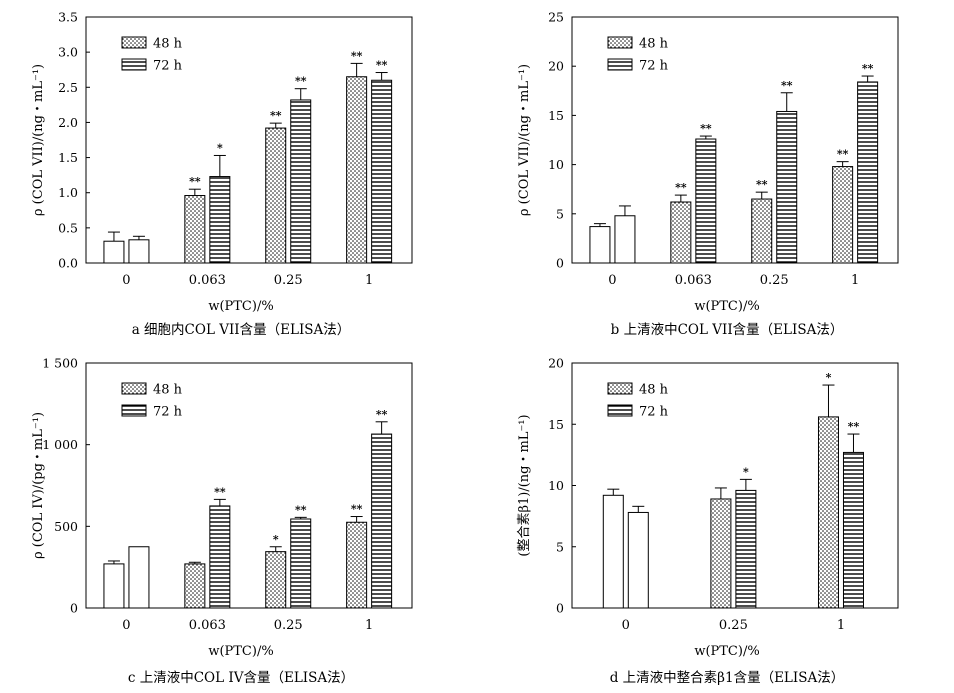 This screenshot has width=954, height=693. Describe the element at coordinates (68, 122) in the screenshot. I see `y-tick-label: 2.0` at that location.